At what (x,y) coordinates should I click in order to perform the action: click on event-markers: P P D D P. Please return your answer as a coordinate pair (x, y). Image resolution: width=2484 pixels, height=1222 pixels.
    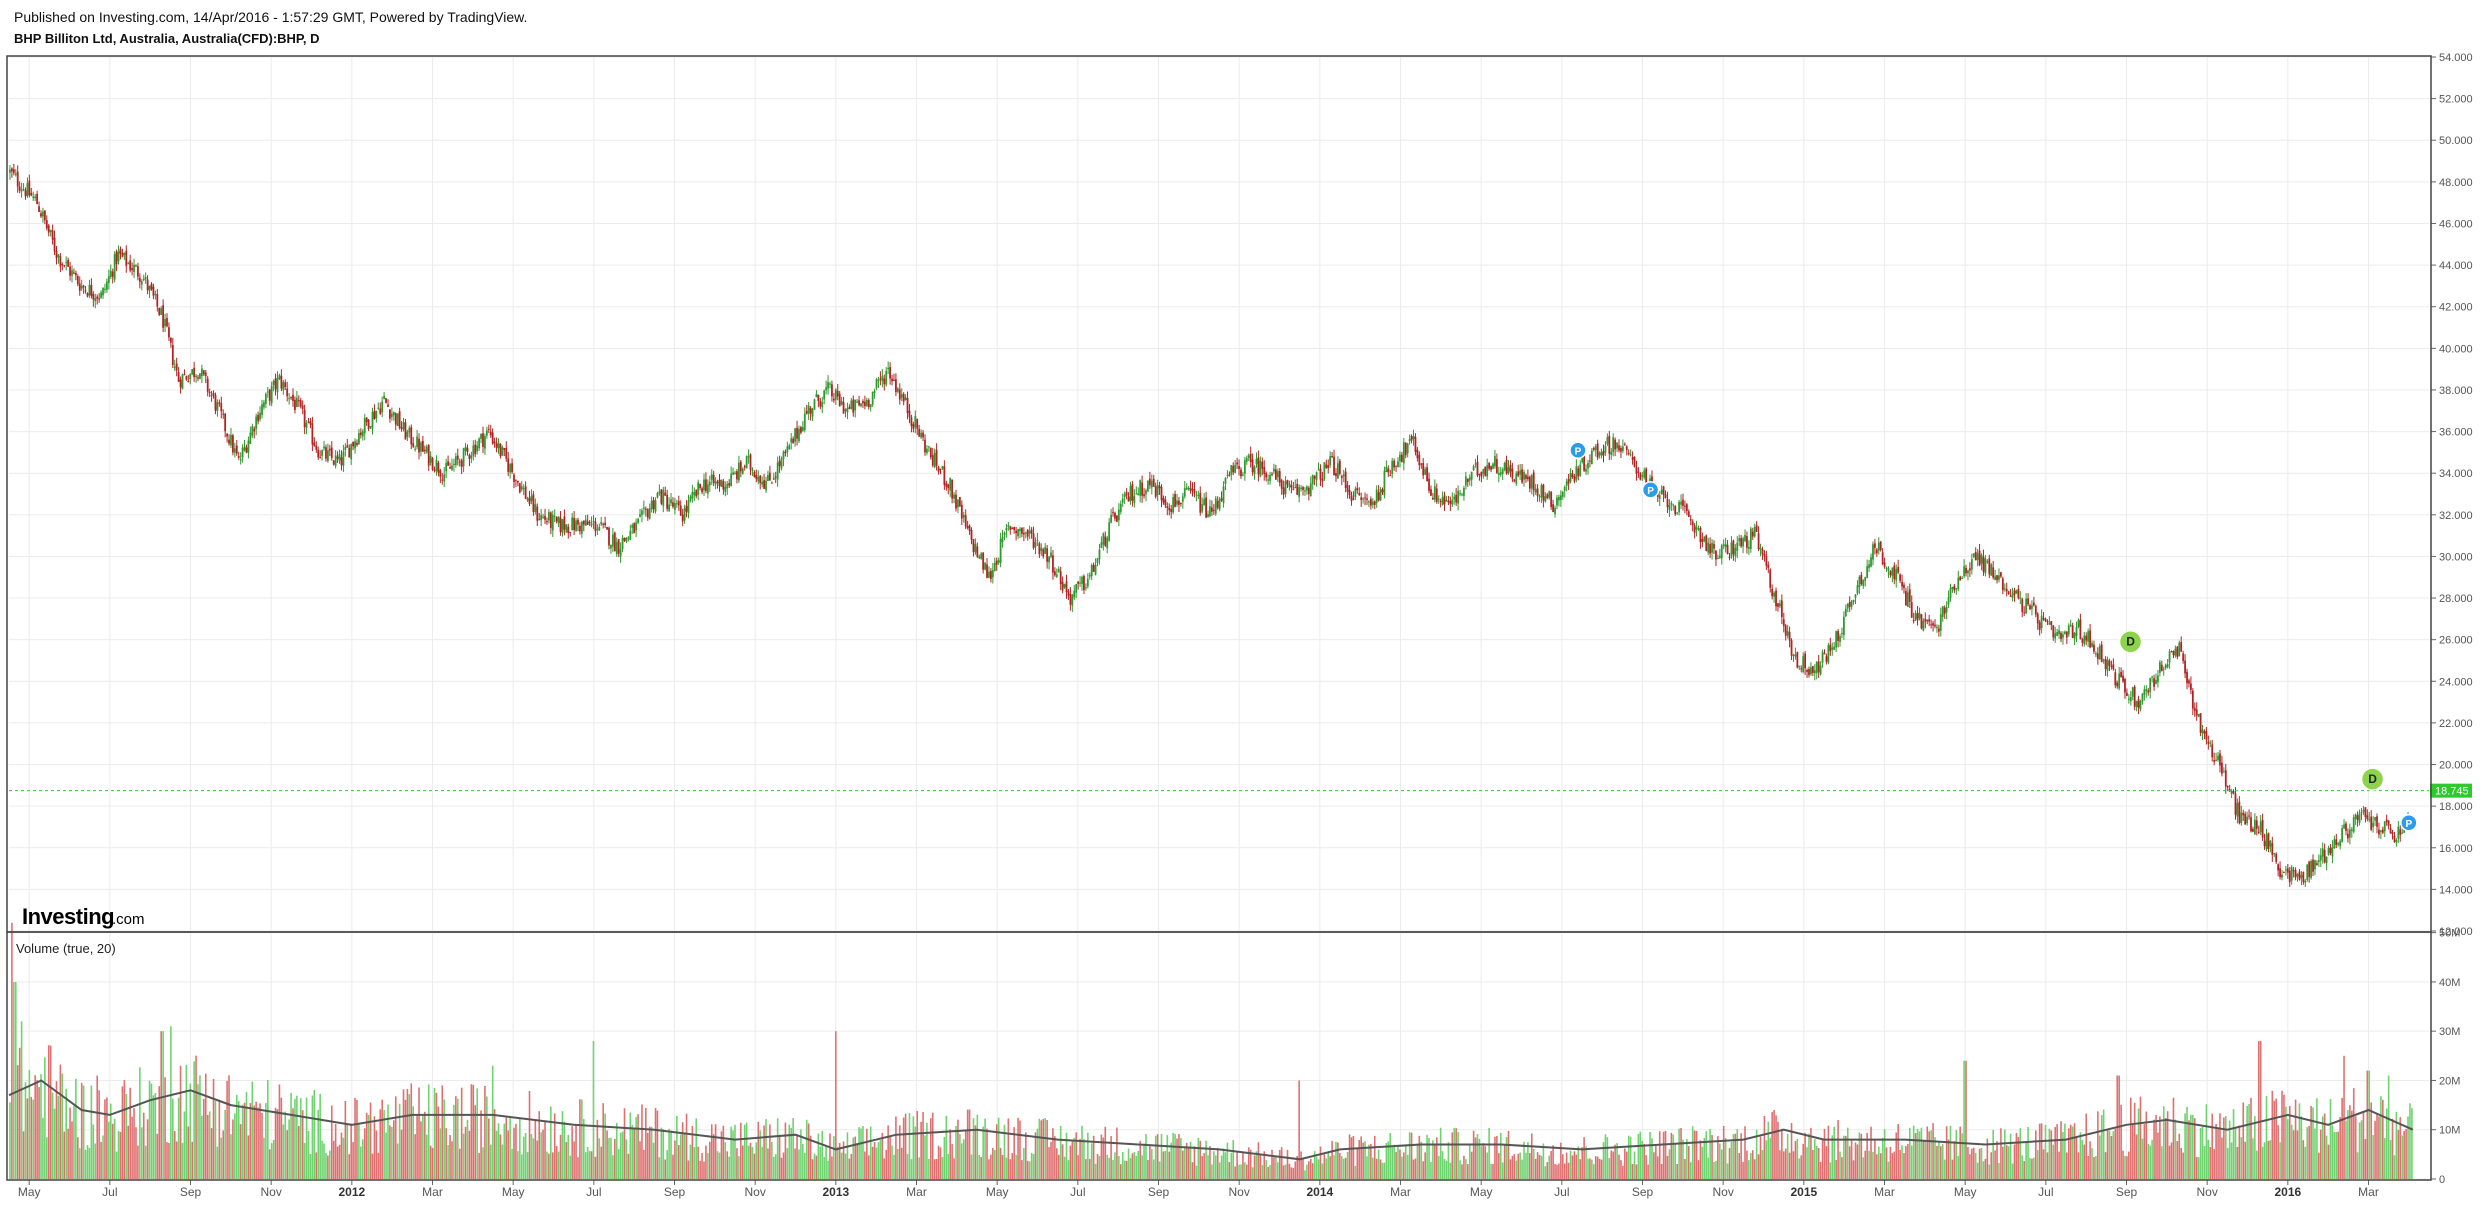
    Looking at the image, I should click on (1993, 636).